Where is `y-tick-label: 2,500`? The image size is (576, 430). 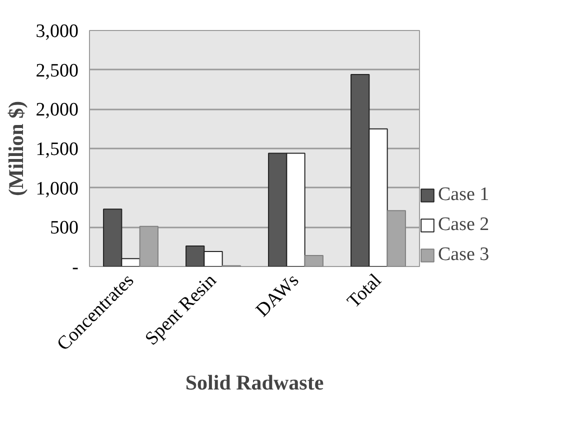
y-tick-label: 2,500 is located at coordinates (57, 71).